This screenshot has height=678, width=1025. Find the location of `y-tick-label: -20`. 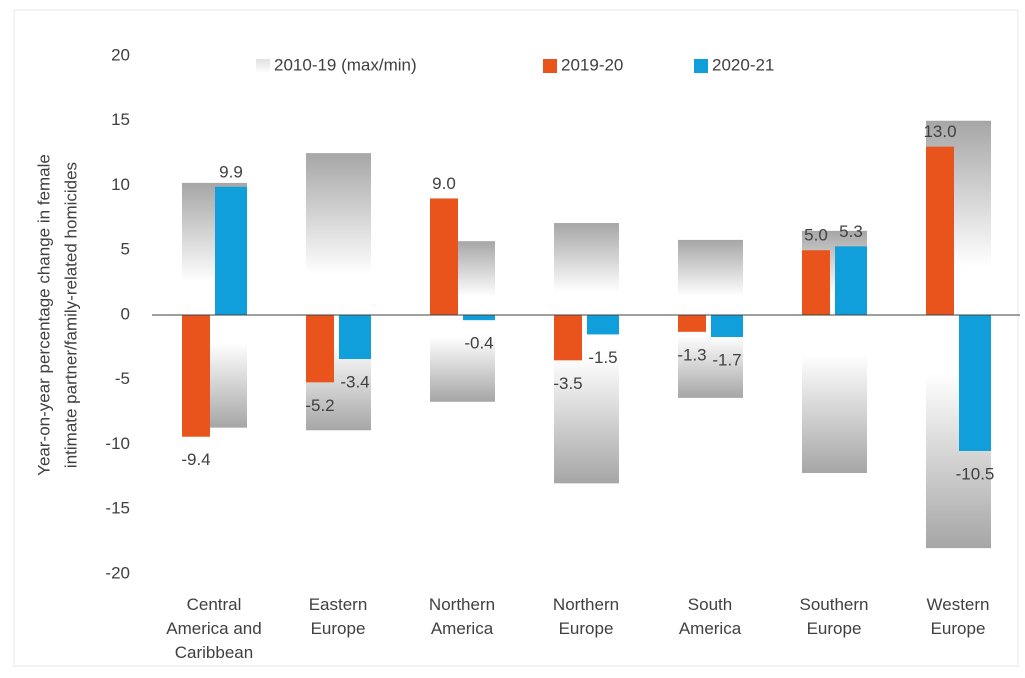

y-tick-label: -20 is located at coordinates (117, 572).